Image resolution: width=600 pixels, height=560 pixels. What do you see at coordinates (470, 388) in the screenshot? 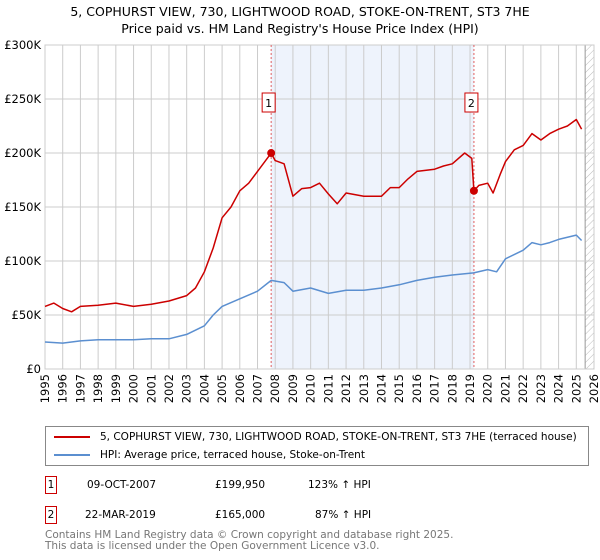
I see `x-tick-label: 2019` at bounding box center [470, 388].